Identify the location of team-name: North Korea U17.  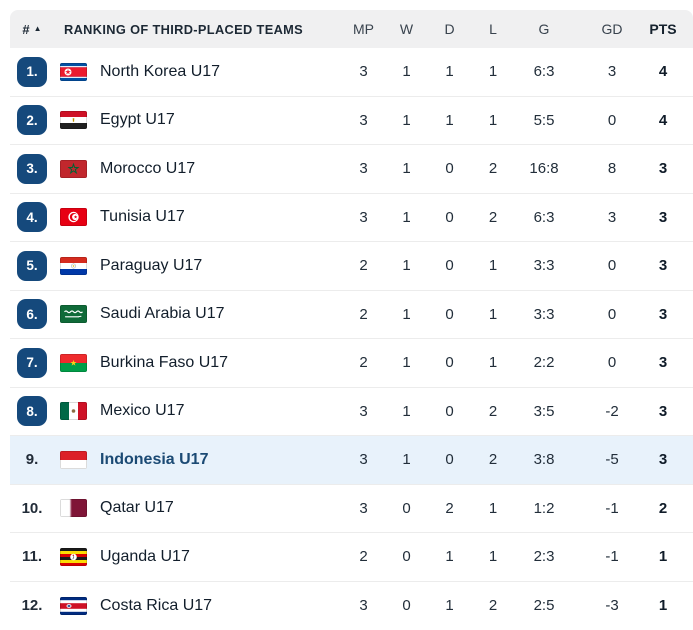
(160, 71).